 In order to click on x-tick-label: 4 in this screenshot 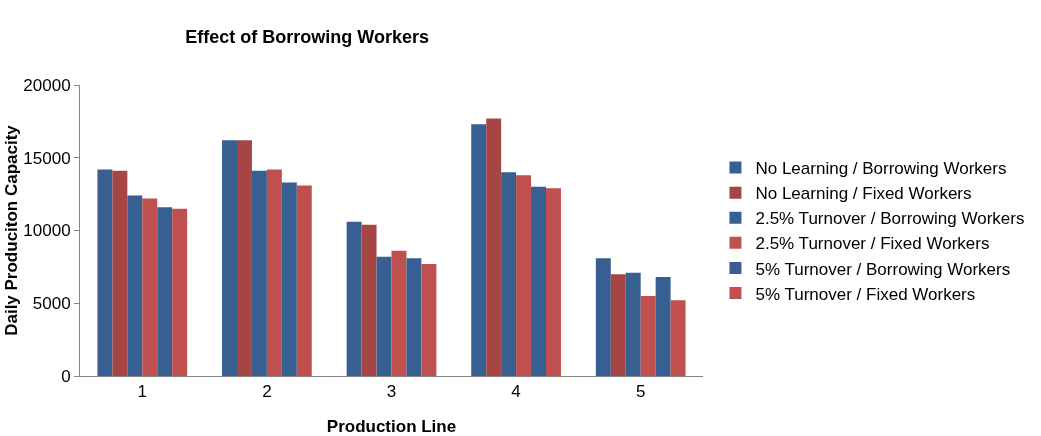, I will do `click(516, 392)`.